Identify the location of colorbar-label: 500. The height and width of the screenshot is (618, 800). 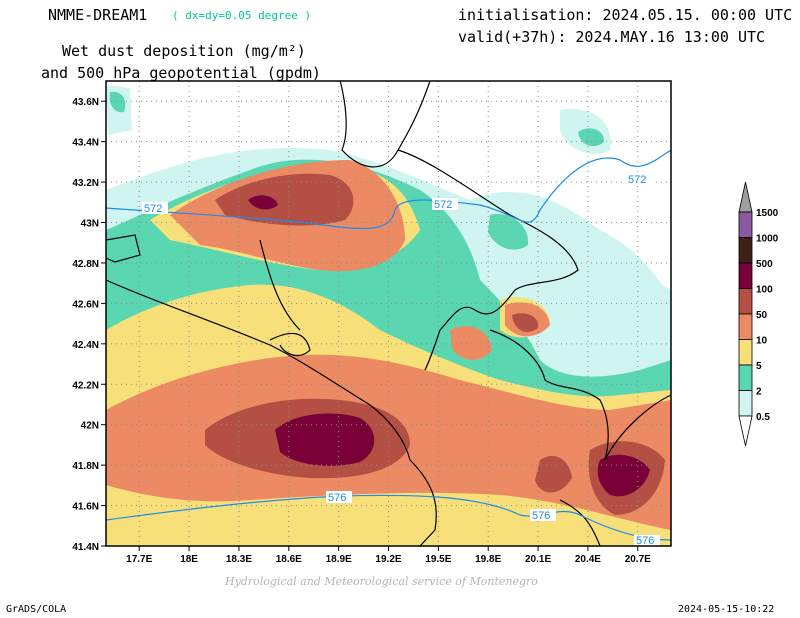
(764, 264).